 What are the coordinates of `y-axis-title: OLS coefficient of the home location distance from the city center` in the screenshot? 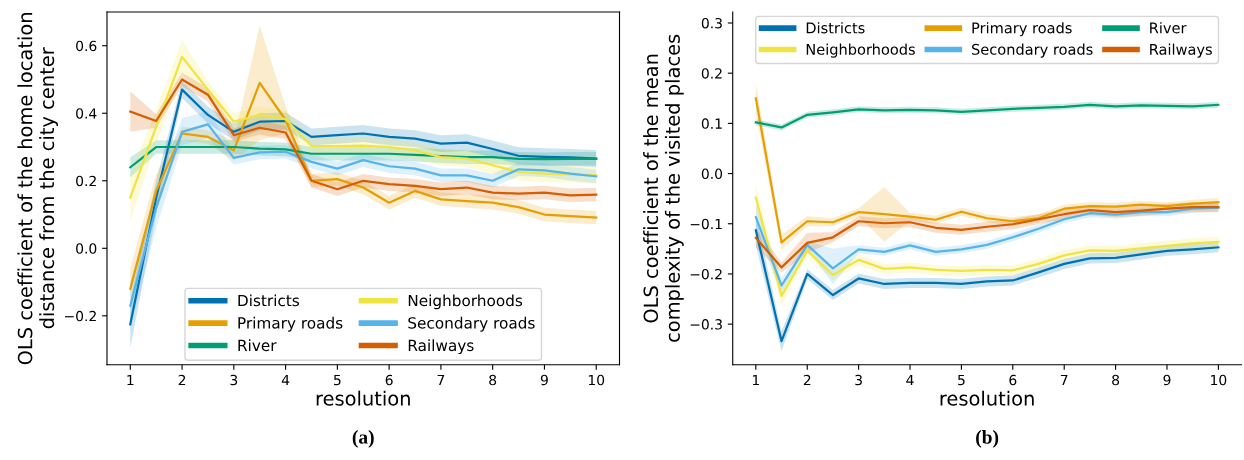 It's located at (37, 189).